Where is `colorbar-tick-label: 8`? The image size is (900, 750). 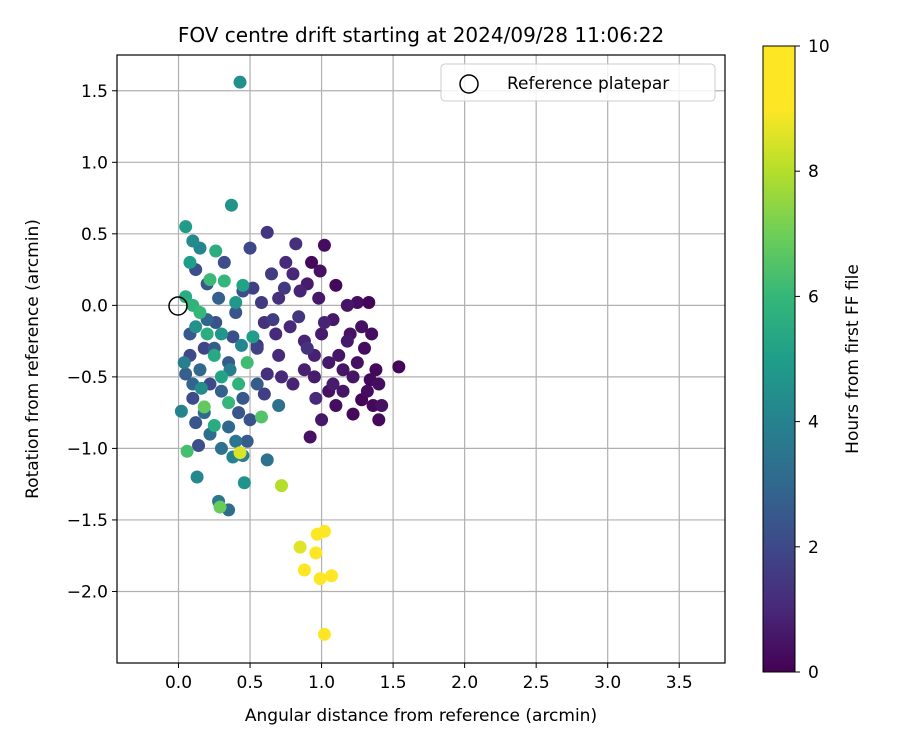 colorbar-tick-label: 8 is located at coordinates (813, 172).